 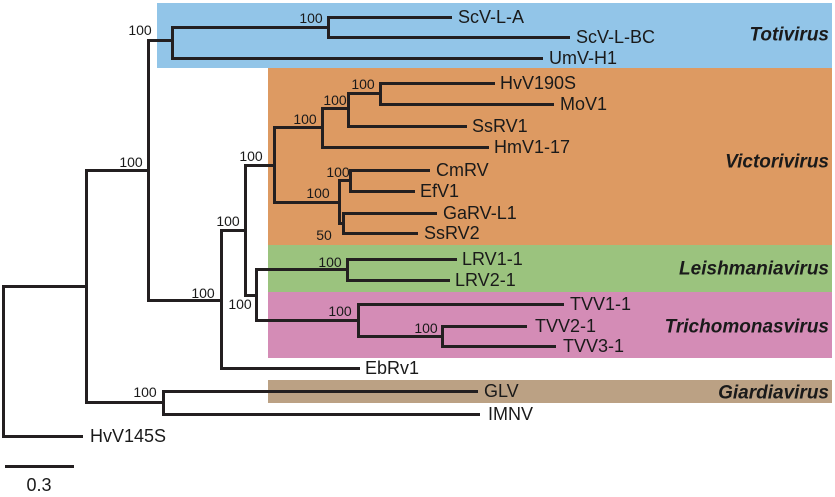 What do you see at coordinates (583, 58) in the screenshot?
I see `taxon-label-umv-h1: UmV-H1` at bounding box center [583, 58].